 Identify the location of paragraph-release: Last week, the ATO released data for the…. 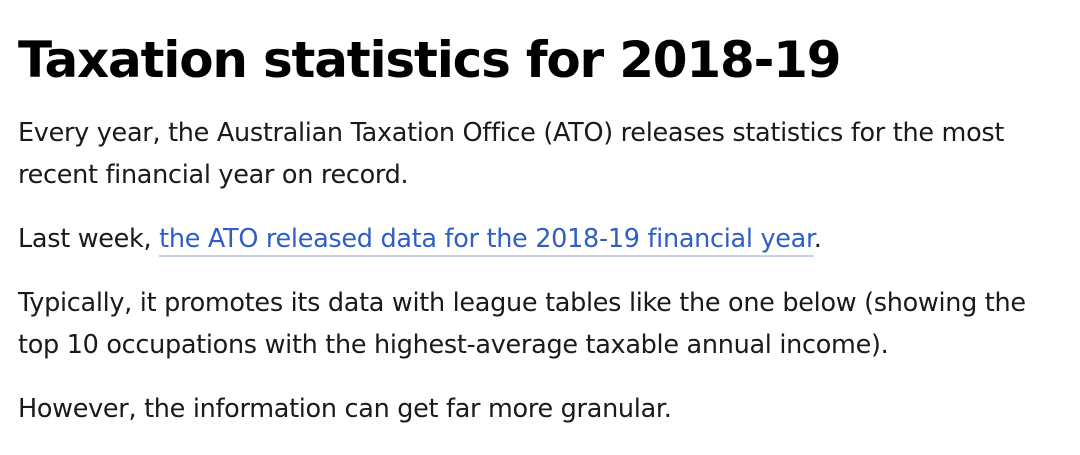
(540, 239).